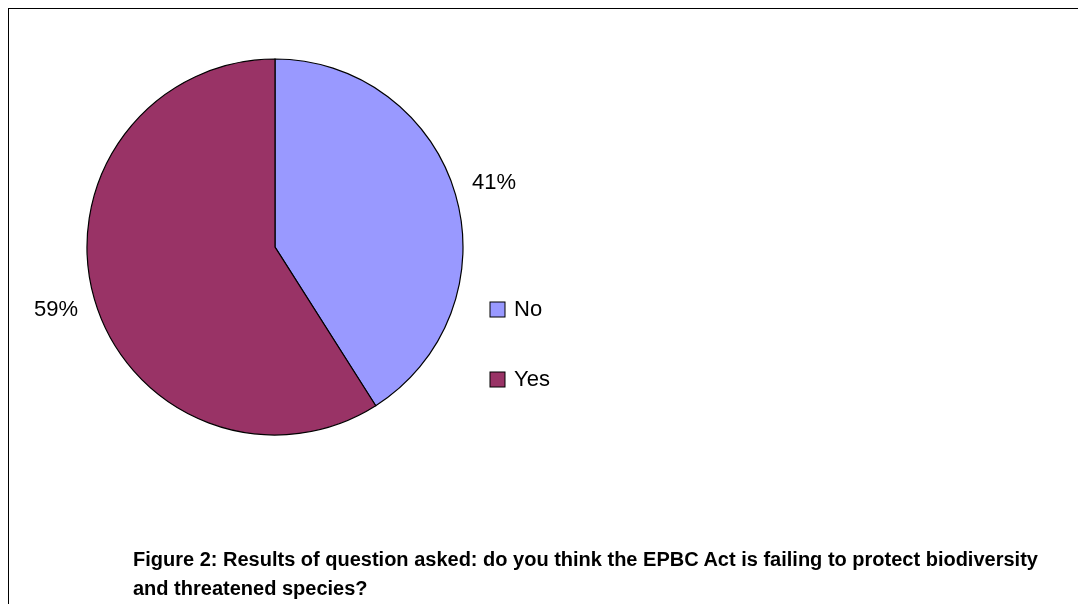 The height and width of the screenshot is (604, 1078). I want to click on legend-label: Yes, so click(532, 378).